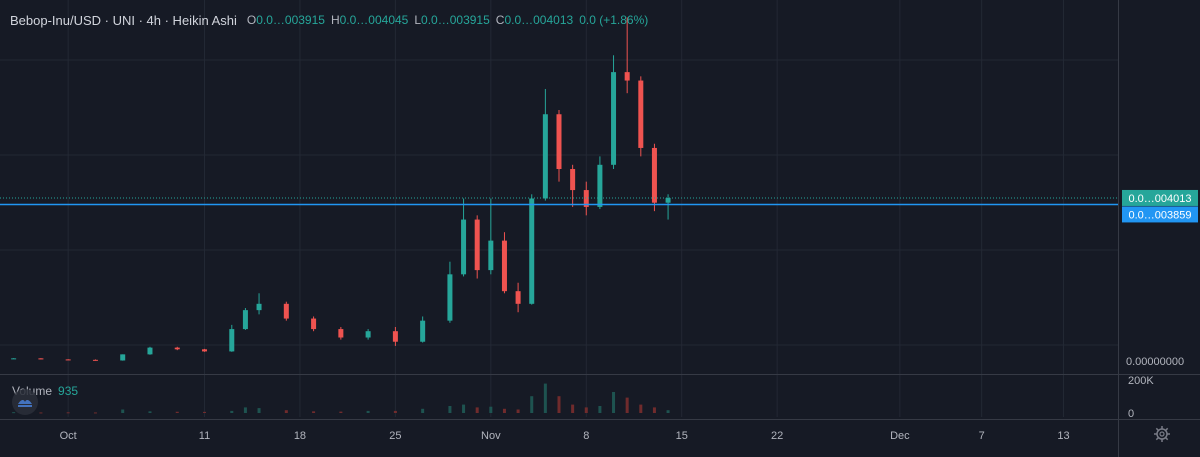 This screenshot has width=1200, height=457. What do you see at coordinates (900, 436) in the screenshot?
I see `time-tick-label: Dec` at bounding box center [900, 436].